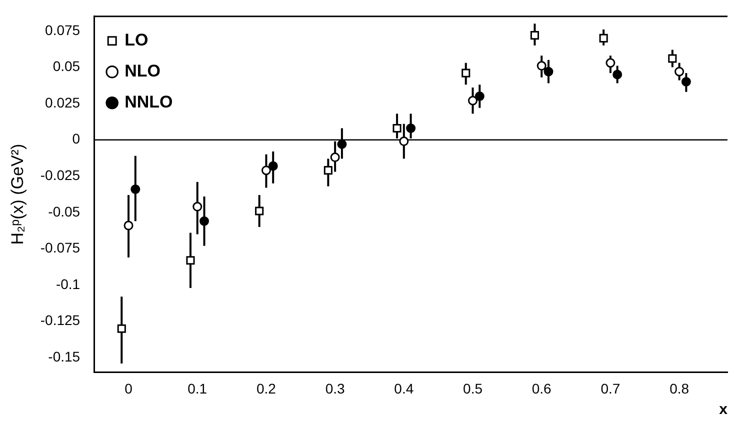 This screenshot has height=423, width=734. Describe the element at coordinates (680, 388) in the screenshot. I see `x-tick-label: 0.8` at that location.